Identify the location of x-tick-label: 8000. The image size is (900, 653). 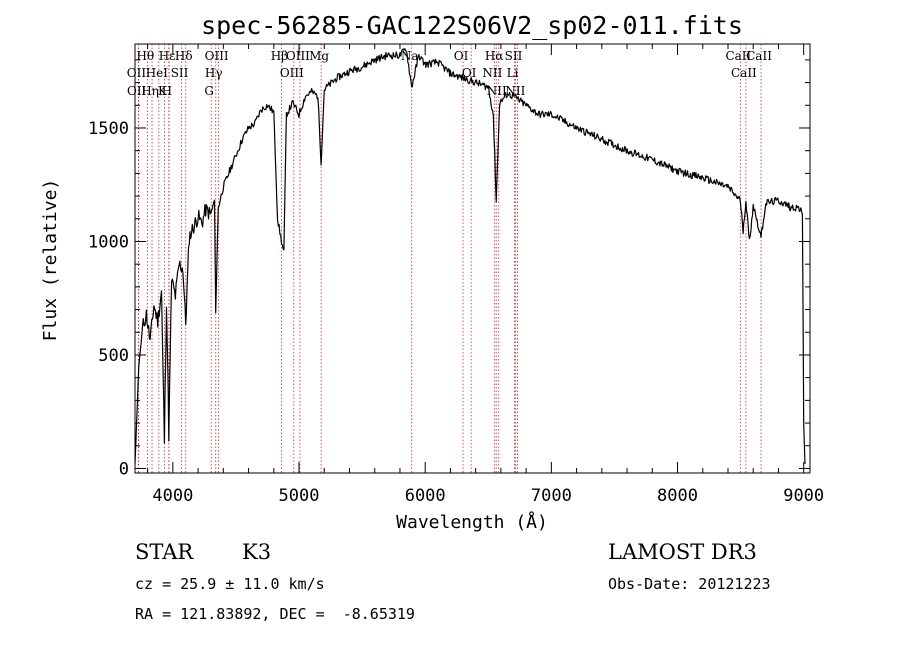
(677, 496).